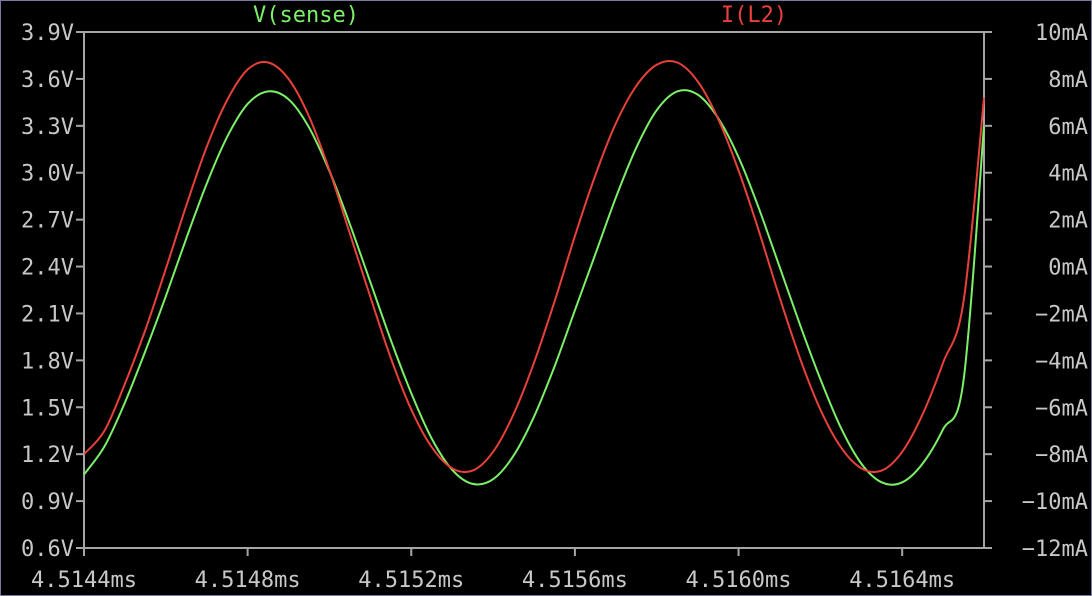 The width and height of the screenshot is (1092, 596). What do you see at coordinates (47, 80) in the screenshot?
I see `y-left-tick-label: 3.6V` at bounding box center [47, 80].